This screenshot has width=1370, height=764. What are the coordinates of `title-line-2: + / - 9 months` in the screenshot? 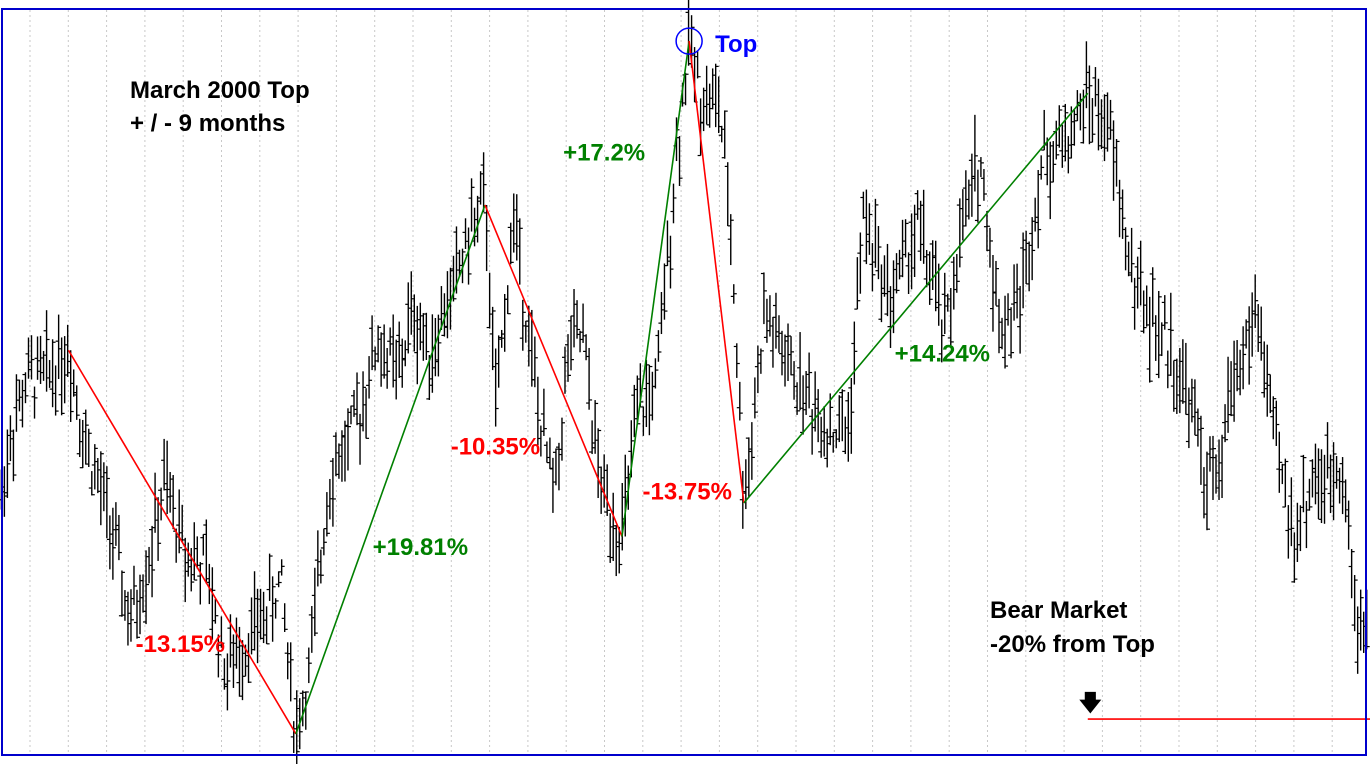 It's located at (207, 123).